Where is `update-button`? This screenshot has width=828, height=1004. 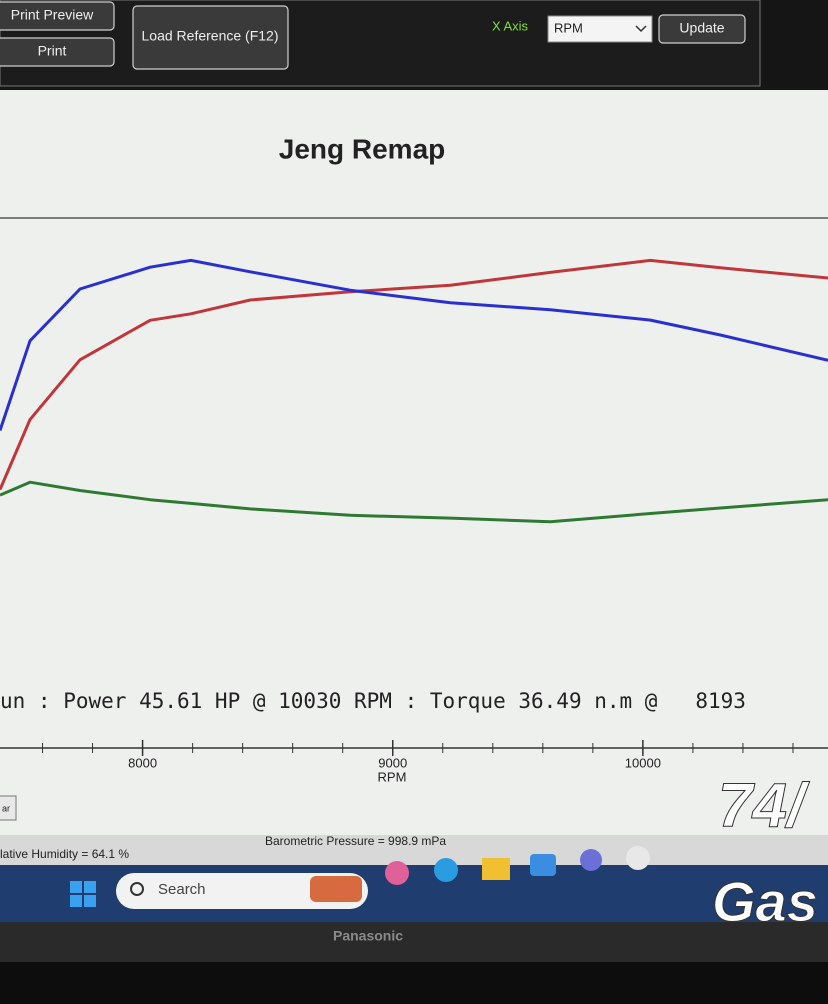 update-button is located at coordinates (702, 29).